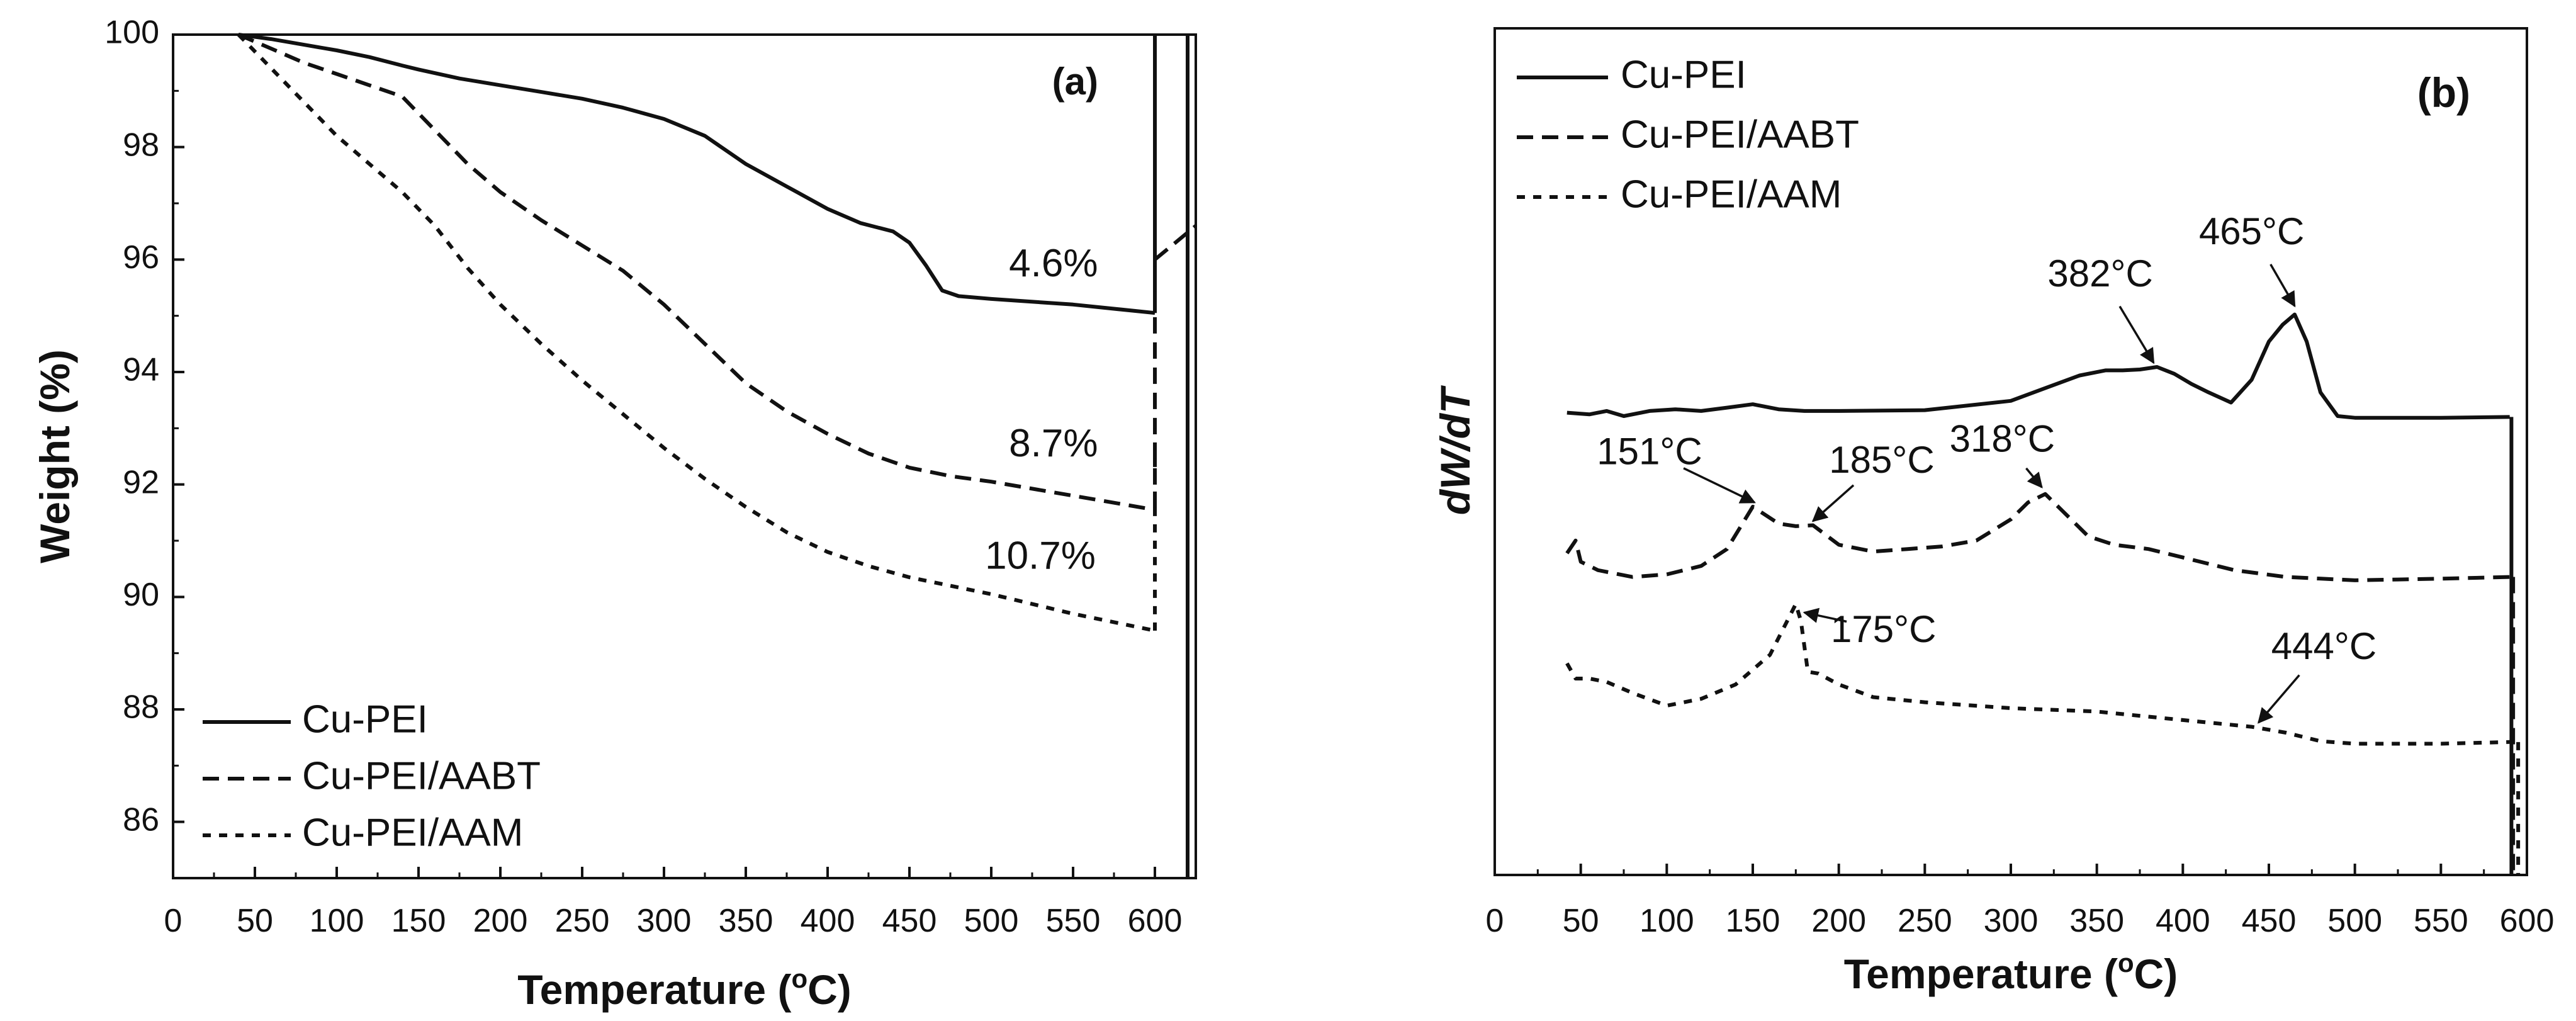  I want to click on peak-temperature-label: 175°C, so click(1883, 629).